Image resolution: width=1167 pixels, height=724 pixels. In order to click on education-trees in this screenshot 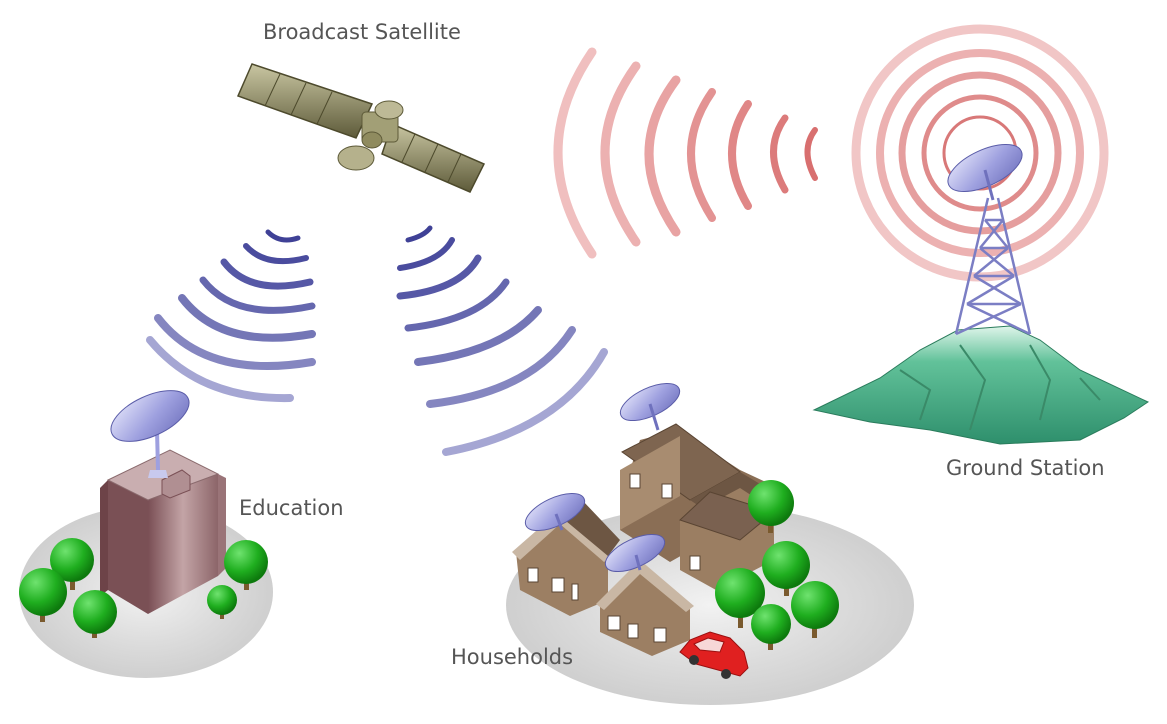, I will do `click(143, 588)`.